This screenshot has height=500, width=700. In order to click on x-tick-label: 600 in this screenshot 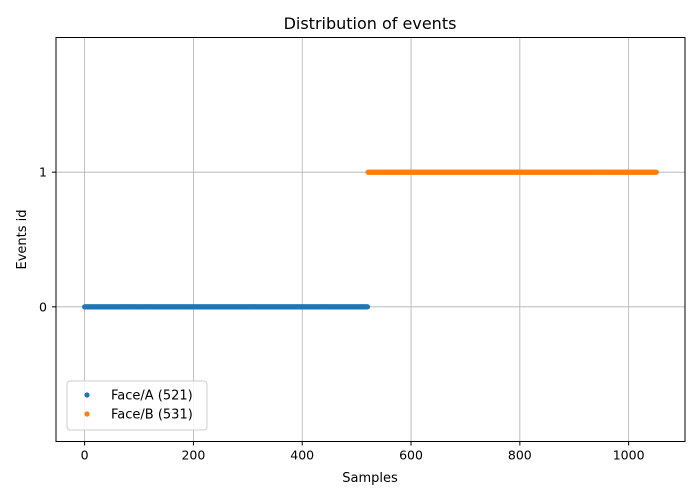, I will do `click(411, 455)`.